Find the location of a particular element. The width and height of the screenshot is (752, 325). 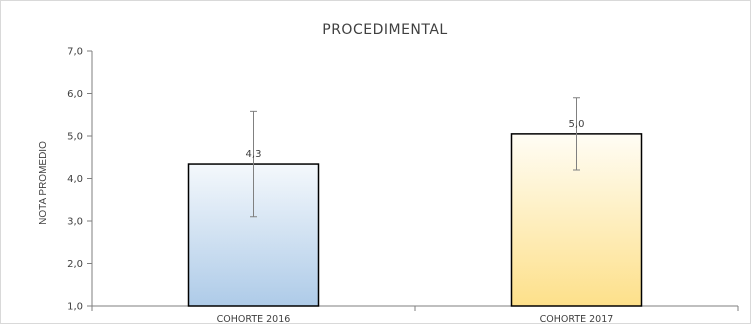

y-tick-label: 7,0 is located at coordinates (75, 52).